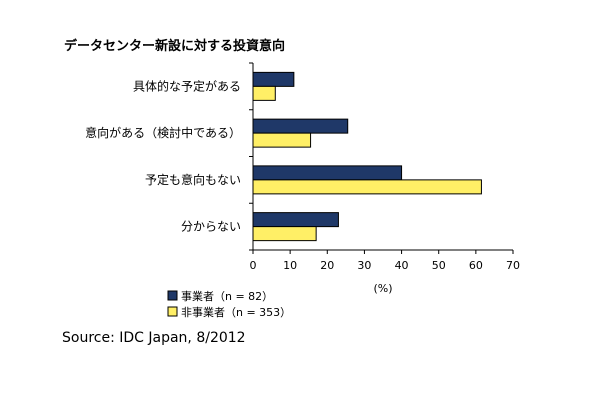 The height and width of the screenshot is (400, 610). Describe the element at coordinates (236, 312) in the screenshot. I see `legend-label-non-operator: 非事業者（n = 353）` at that location.